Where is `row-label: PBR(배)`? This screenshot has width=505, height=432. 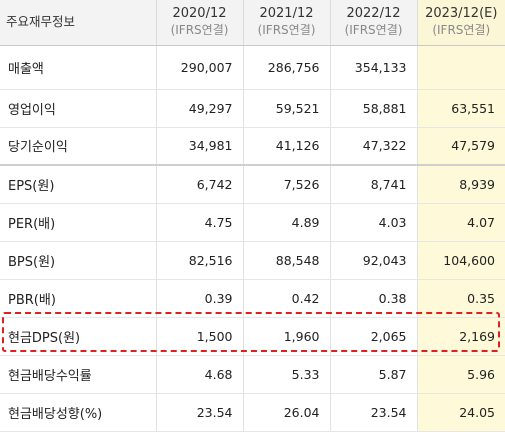
row-label: PBR(배) is located at coordinates (78, 298).